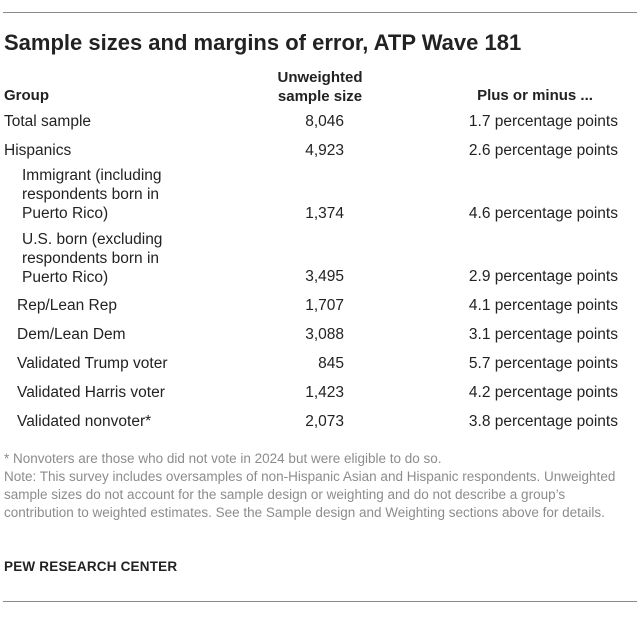 The width and height of the screenshot is (640, 617). I want to click on row-margin-of-error: 2.6 percentage points, so click(543, 150).